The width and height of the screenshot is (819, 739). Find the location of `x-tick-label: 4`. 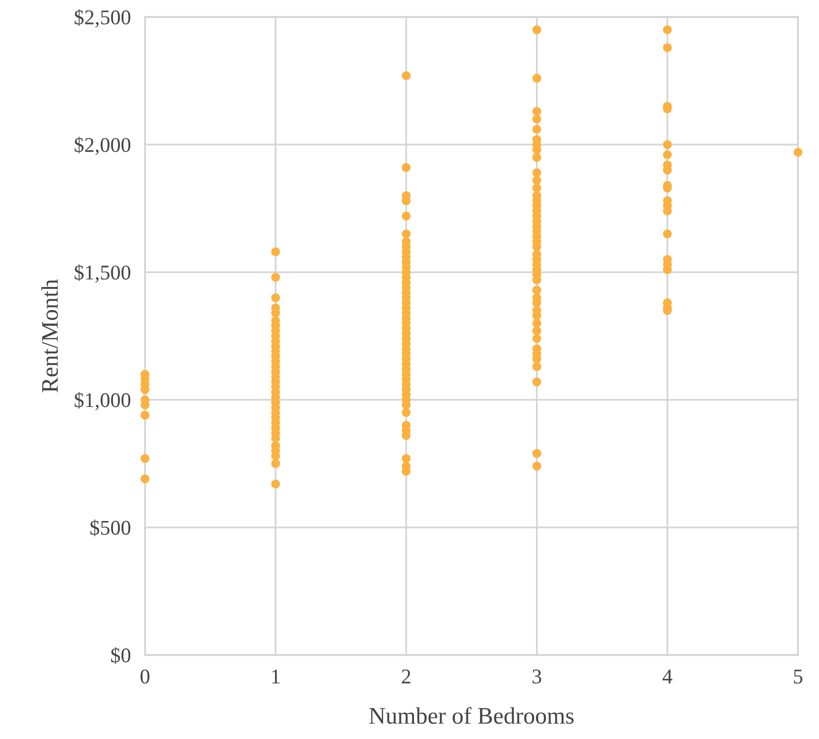

x-tick-label: 4 is located at coordinates (667, 677).